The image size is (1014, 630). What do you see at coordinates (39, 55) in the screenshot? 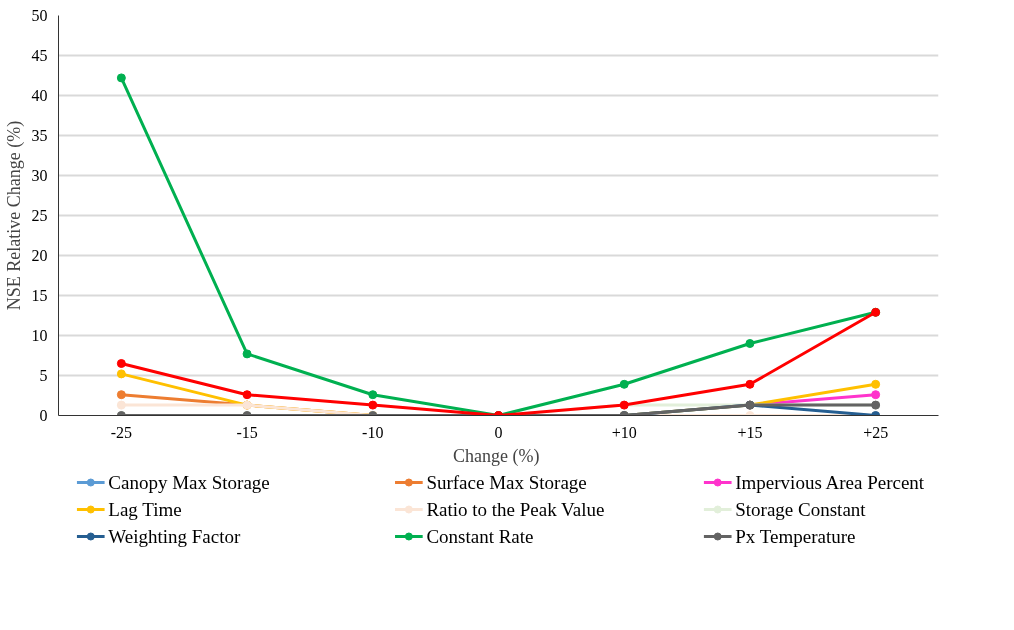
I see `y-tick-label: 45` at bounding box center [39, 55].